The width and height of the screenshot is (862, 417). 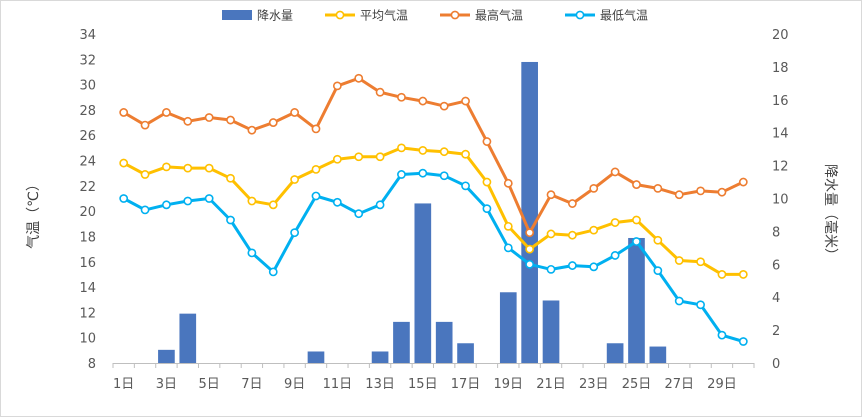 I want to click on y-right-axis-ticks: 0 2 4 6 8 10 12 14 16 18 20, so click(x=780, y=200).